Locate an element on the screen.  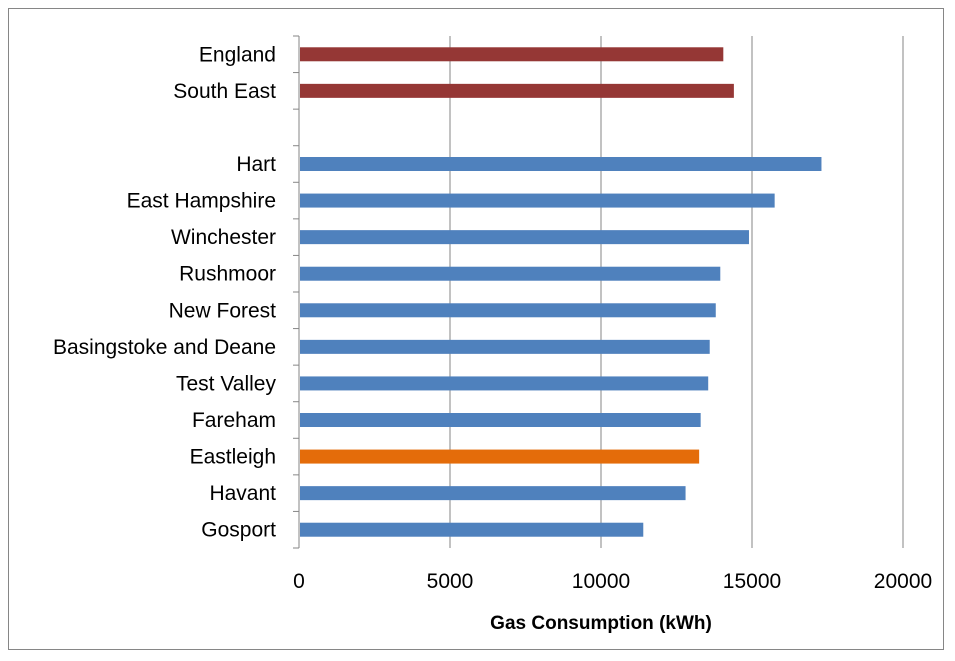
x-tick-labels: 0 5000 10000 15000 20000 is located at coordinates (612, 581).